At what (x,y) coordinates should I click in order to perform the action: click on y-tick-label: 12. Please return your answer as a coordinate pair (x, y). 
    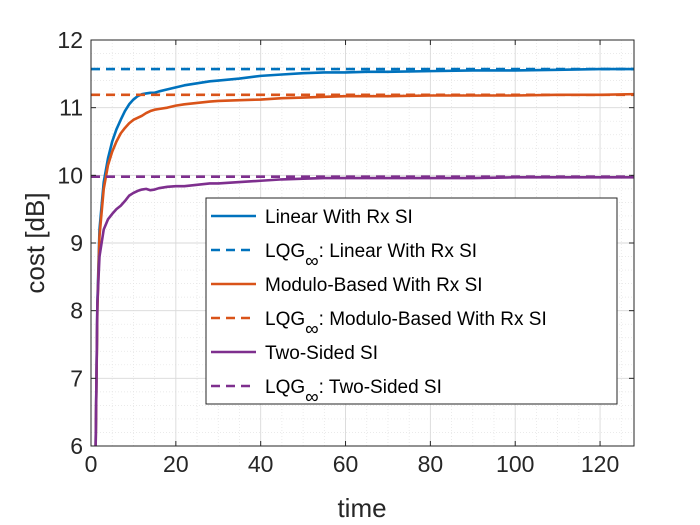
    Looking at the image, I should click on (70, 40).